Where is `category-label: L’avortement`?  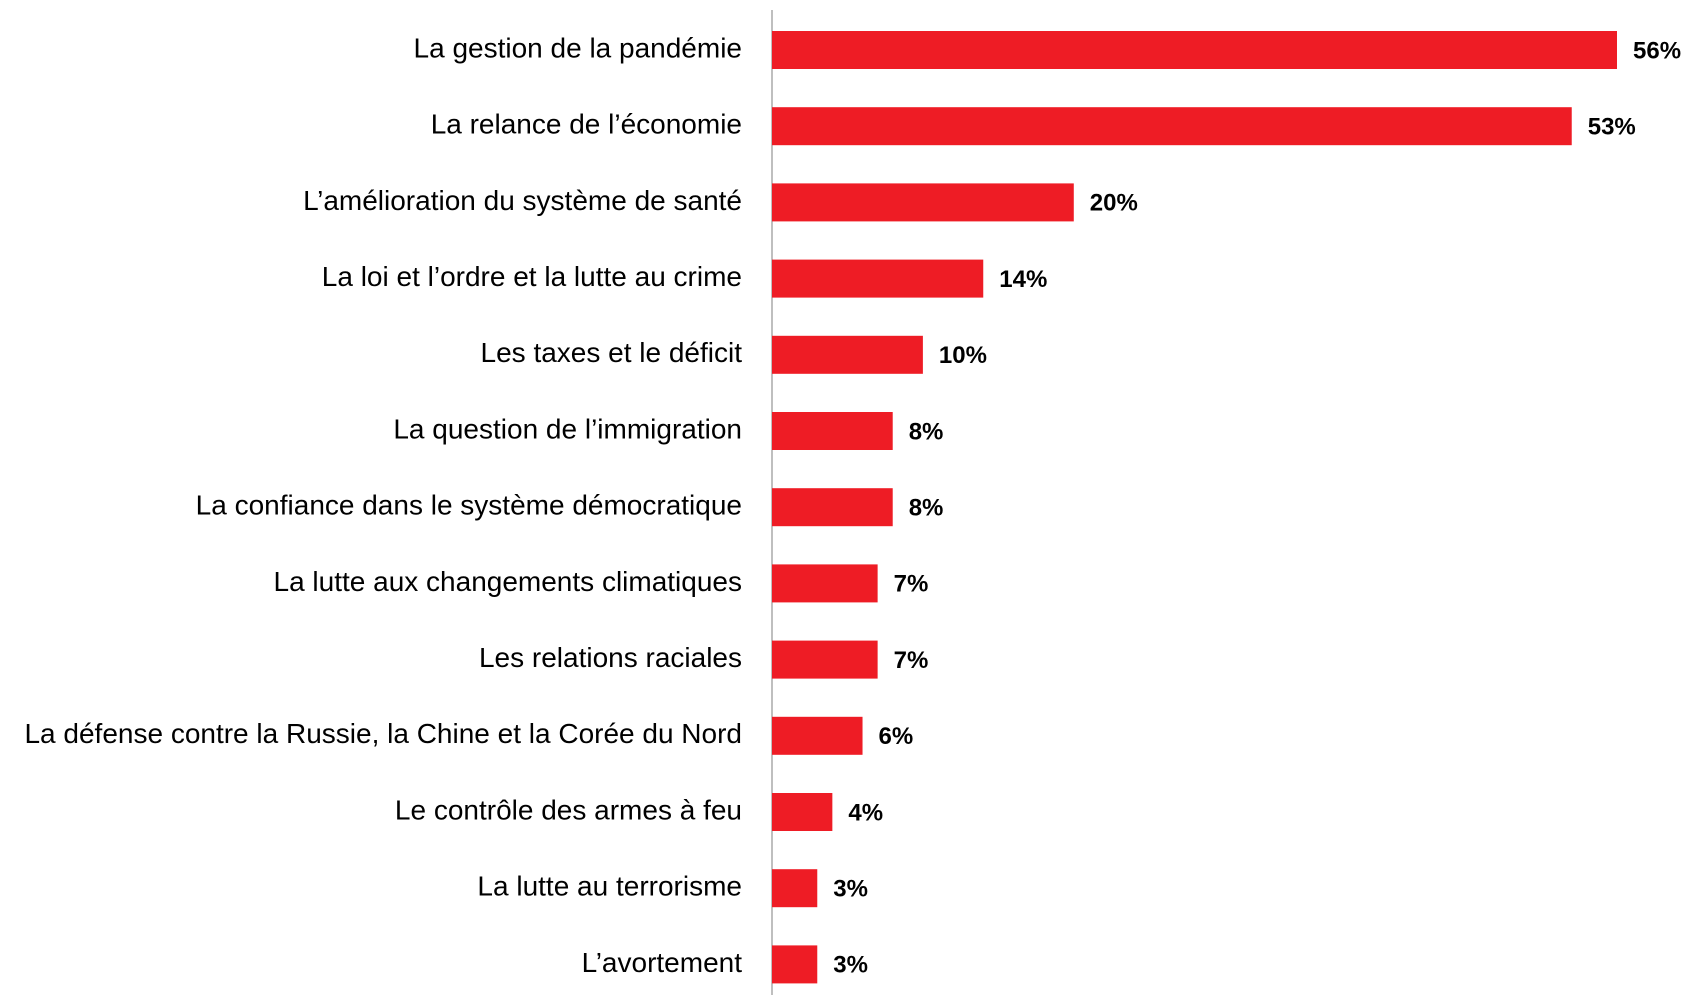
category-label: L’avortement is located at coordinates (662, 962).